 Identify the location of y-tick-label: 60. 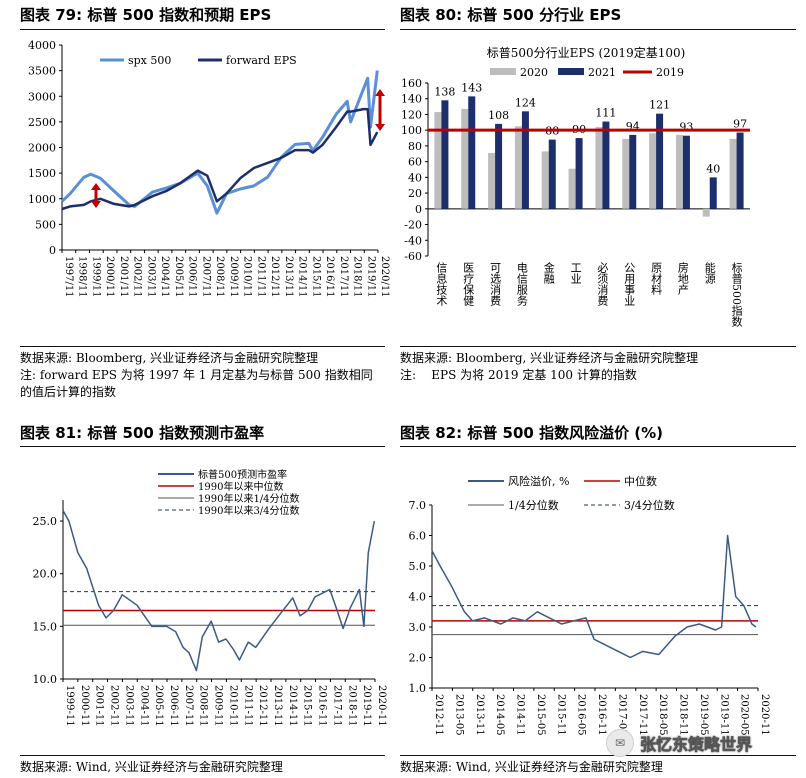
(415, 162).